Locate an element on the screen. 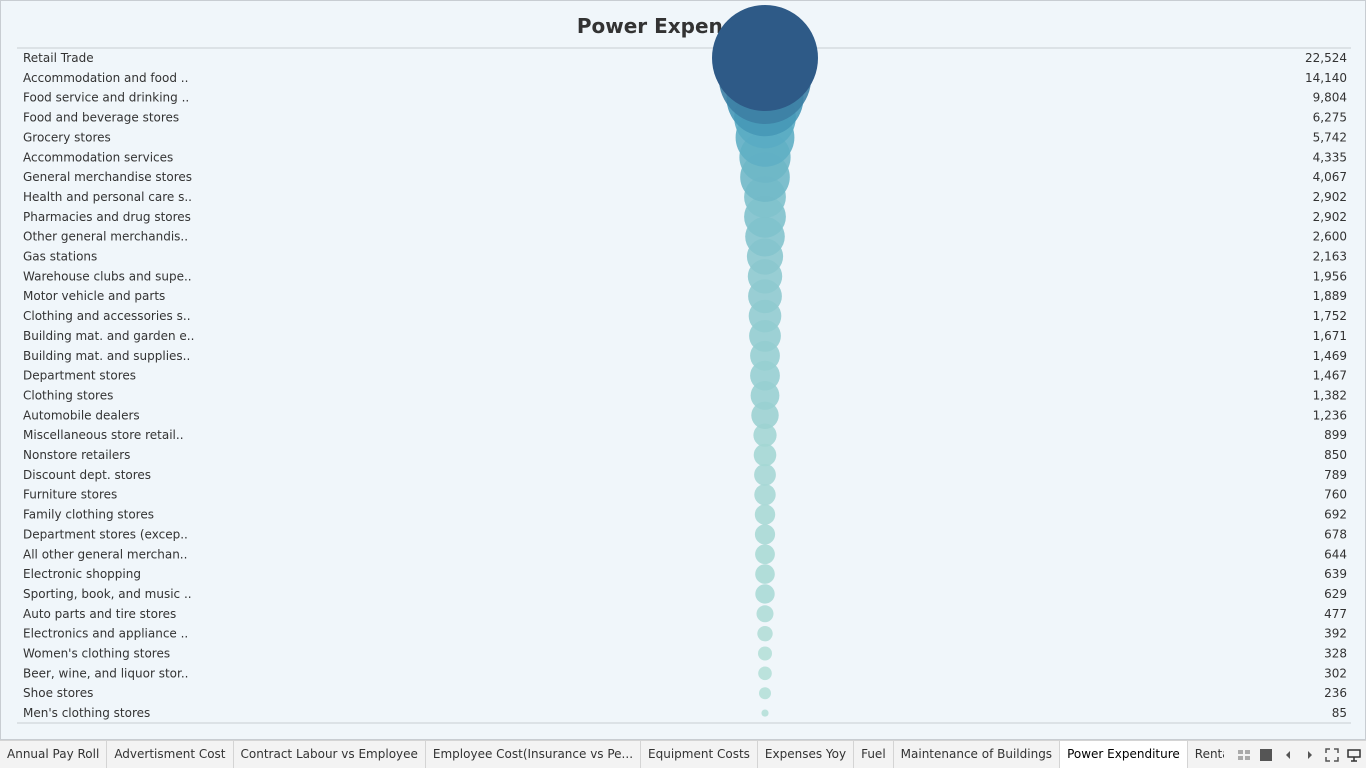  sheet-tab: Power Expenditure is located at coordinates (1124, 754).